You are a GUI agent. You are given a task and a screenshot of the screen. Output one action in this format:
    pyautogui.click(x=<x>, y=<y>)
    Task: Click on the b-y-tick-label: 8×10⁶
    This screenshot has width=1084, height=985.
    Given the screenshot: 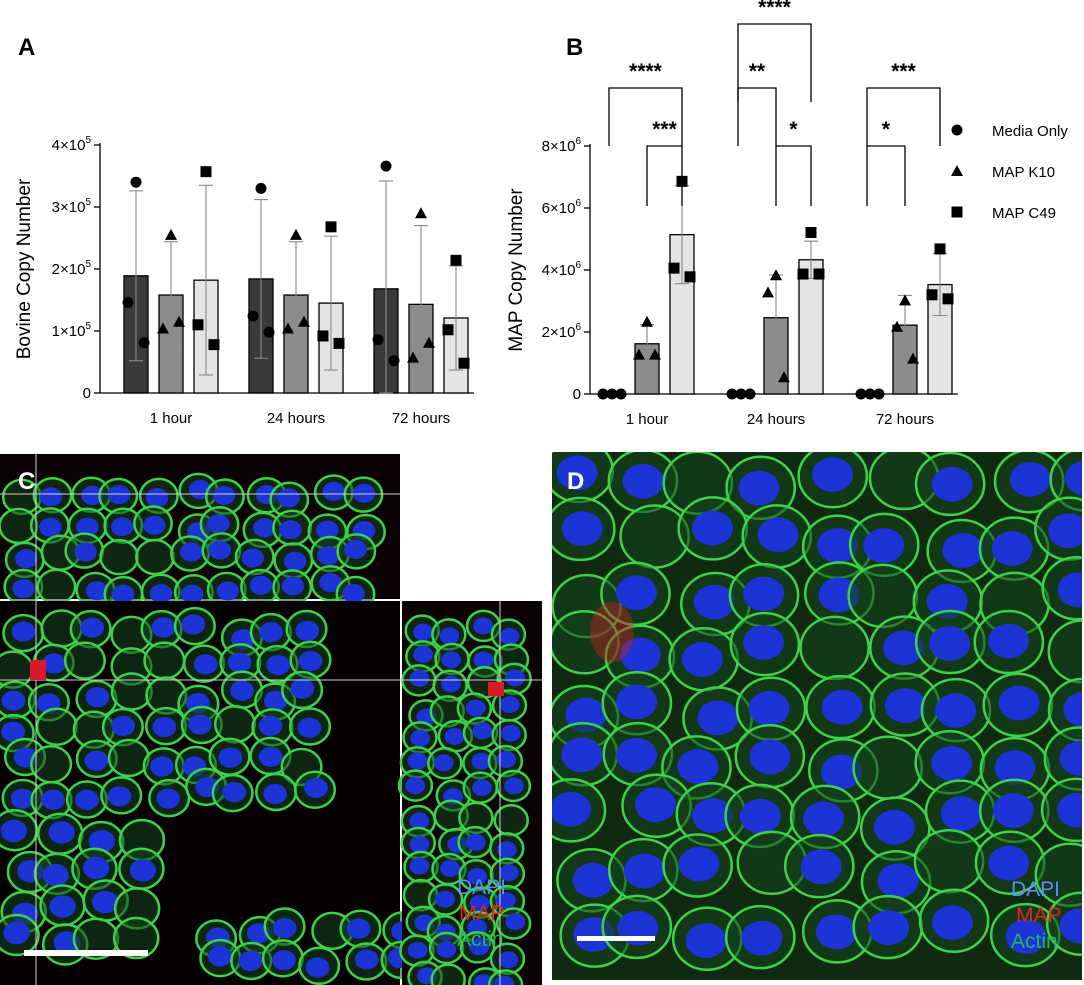 What is the action you would take?
    pyautogui.click(x=562, y=145)
    